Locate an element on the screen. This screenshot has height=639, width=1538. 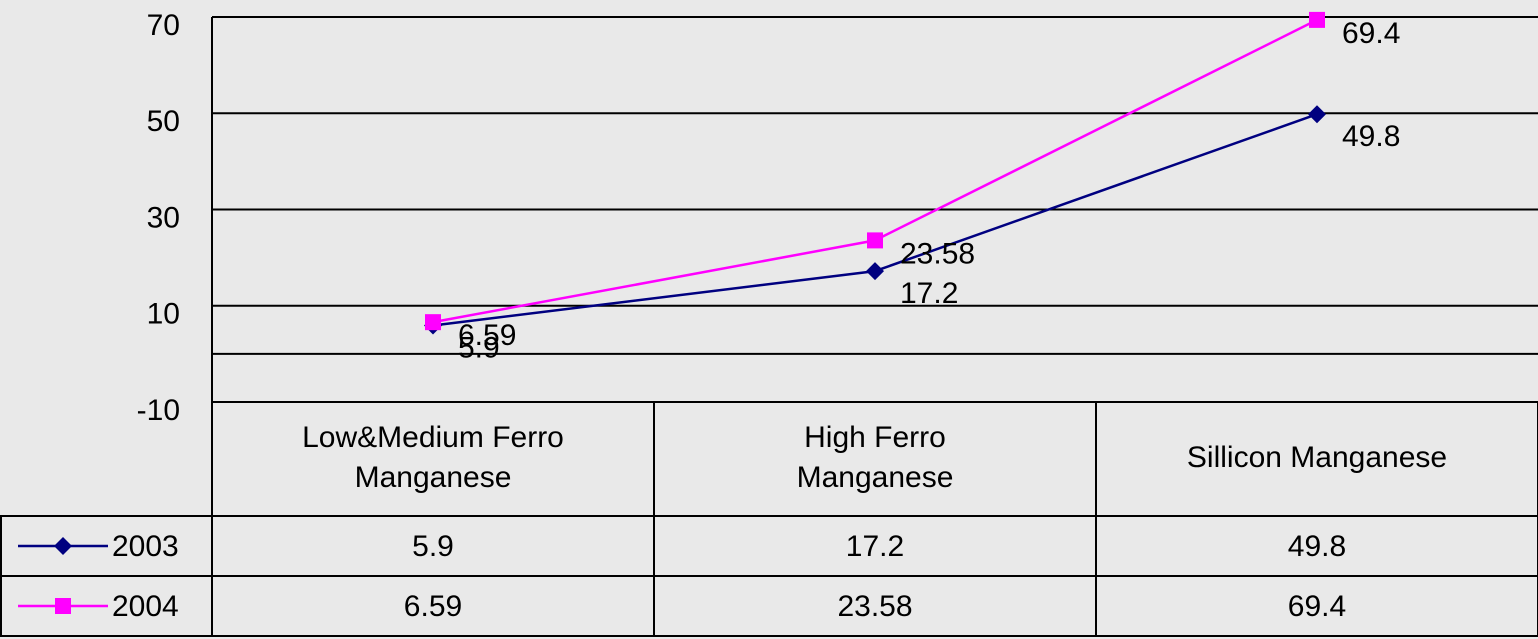
data-label: 6.59 is located at coordinates (487, 335).